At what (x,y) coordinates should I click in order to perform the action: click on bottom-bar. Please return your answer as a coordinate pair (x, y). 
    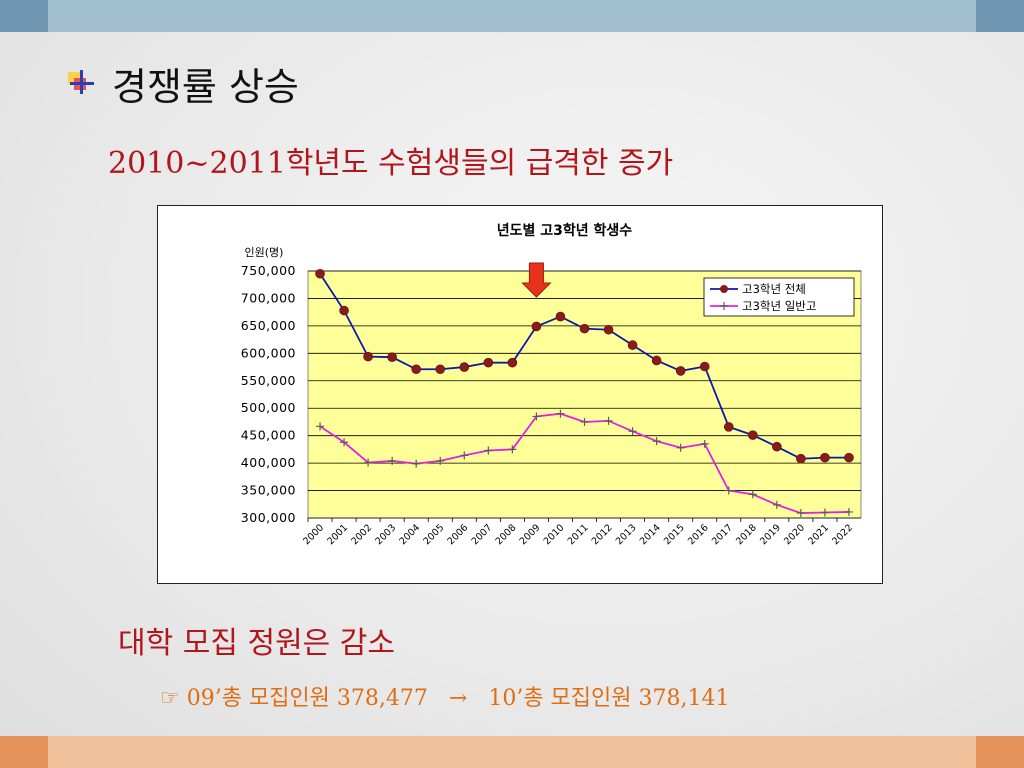
    Looking at the image, I should click on (512, 752).